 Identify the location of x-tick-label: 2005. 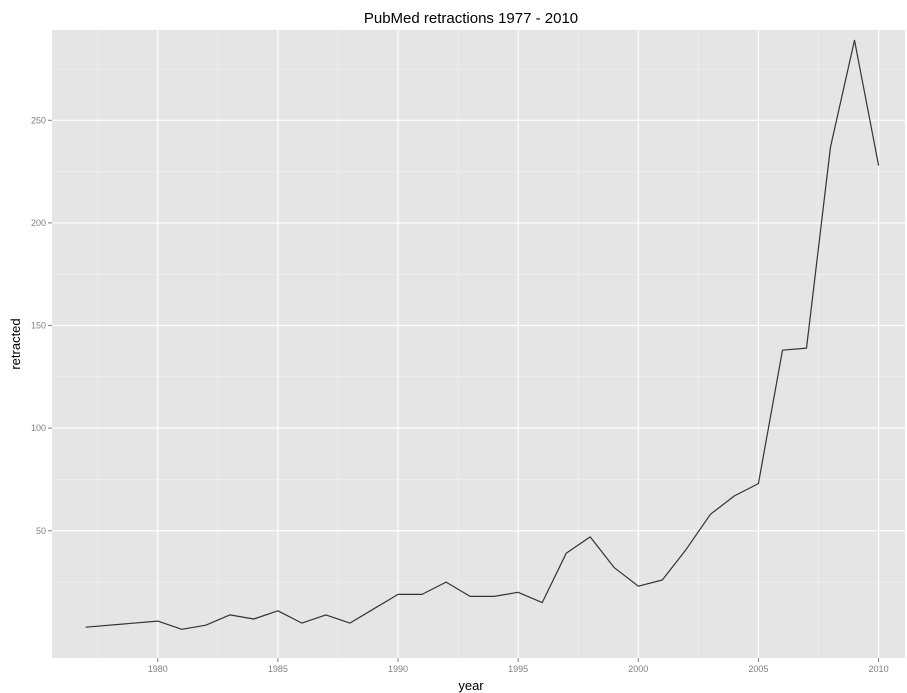
(758, 669).